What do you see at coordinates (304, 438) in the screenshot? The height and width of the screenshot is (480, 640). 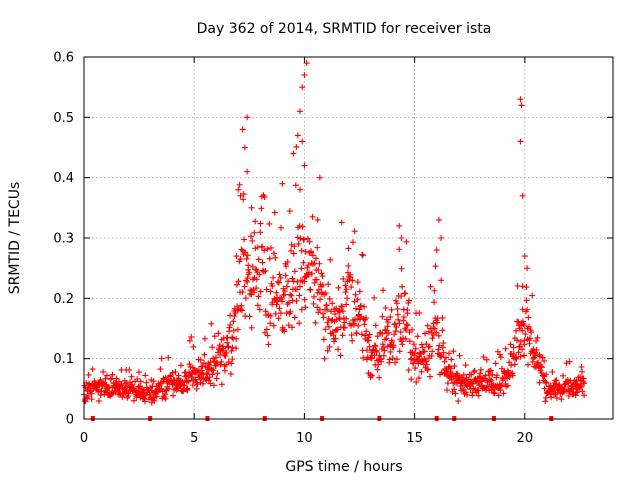 I see `x-tick-label: 10` at bounding box center [304, 438].